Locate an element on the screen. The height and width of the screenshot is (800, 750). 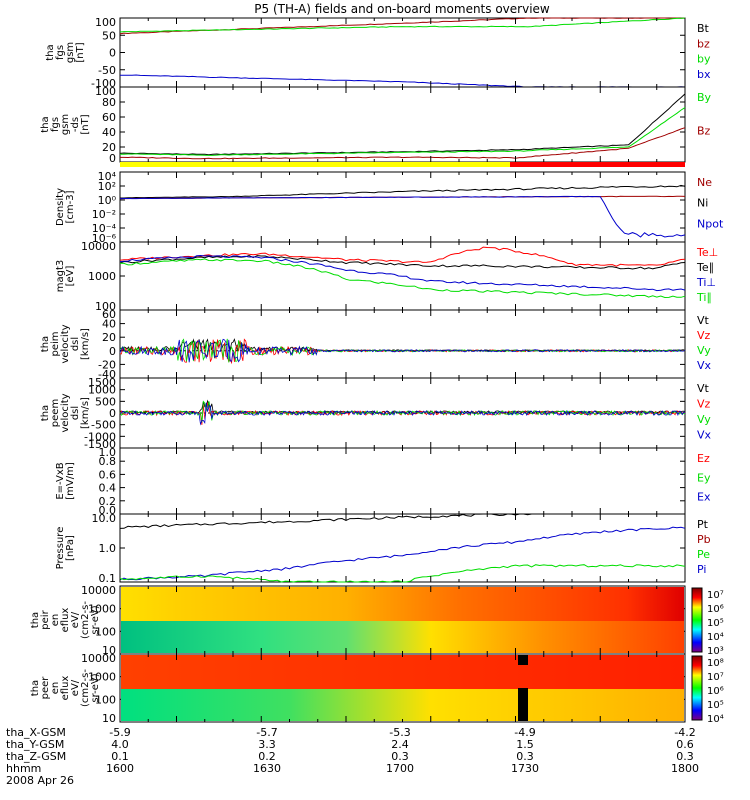
data-gap is located at coordinates (523, 660).